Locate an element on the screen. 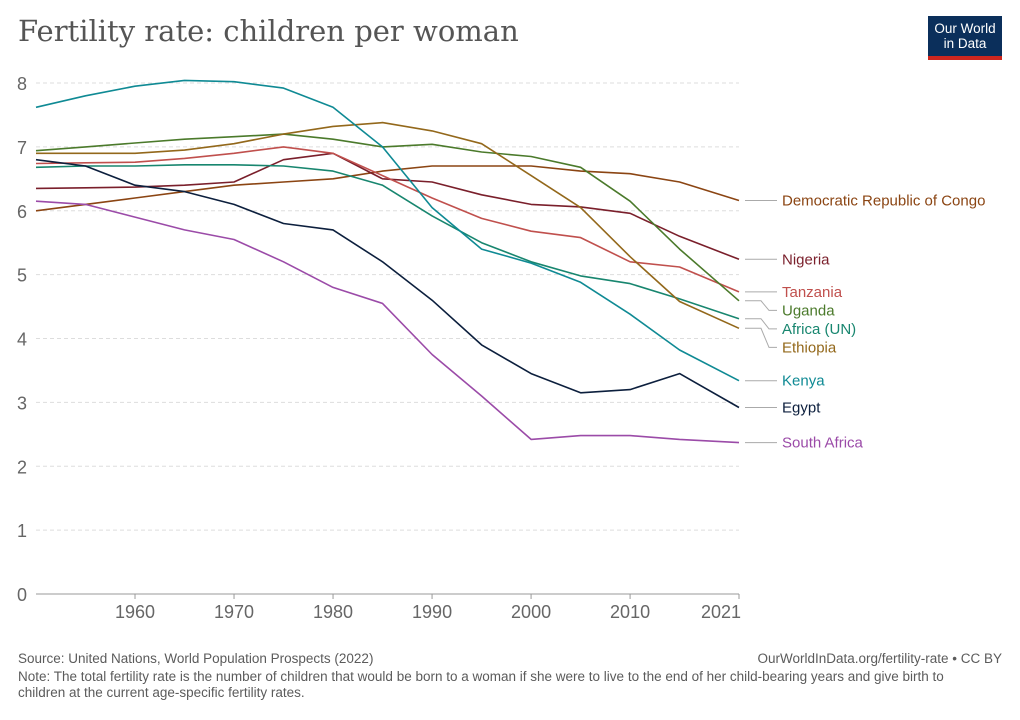  x-tick-label: 1970 is located at coordinates (234, 612).